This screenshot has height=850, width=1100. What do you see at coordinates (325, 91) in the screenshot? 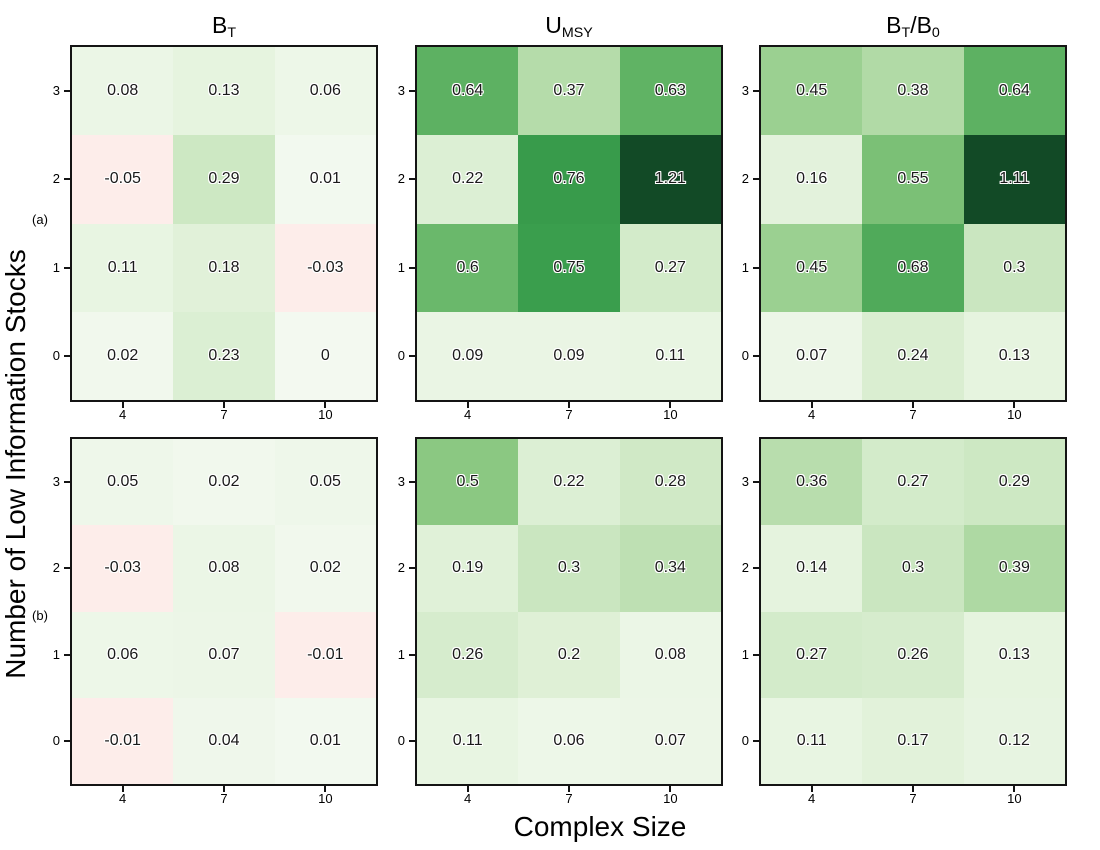
I see `heatmap-cell-a-bt-y3-x10: 0.06` at bounding box center [325, 91].